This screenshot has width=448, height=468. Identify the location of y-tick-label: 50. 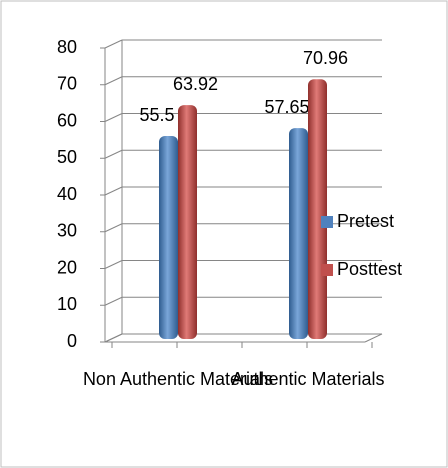
(67, 157).